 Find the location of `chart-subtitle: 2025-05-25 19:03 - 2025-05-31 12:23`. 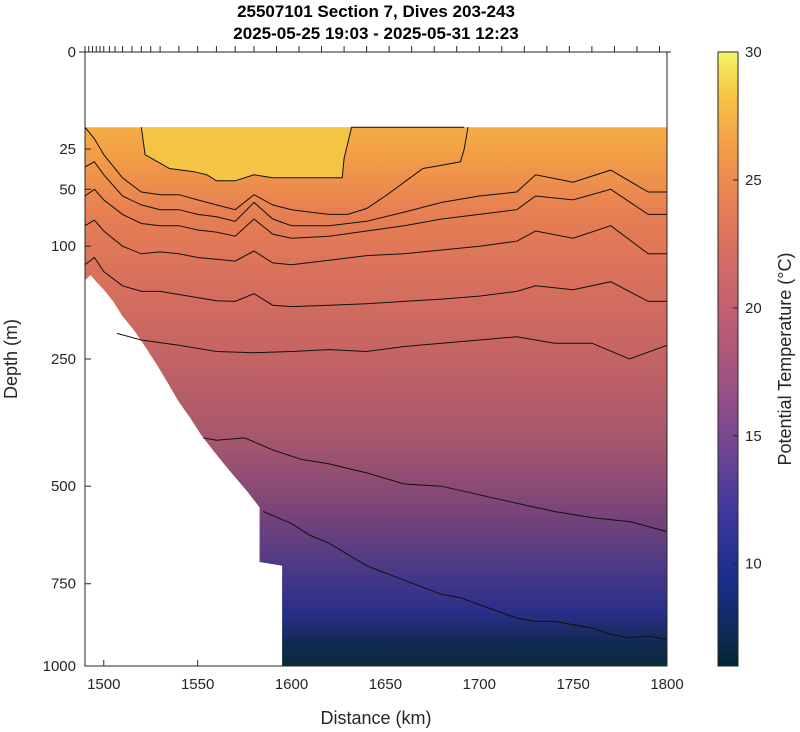

chart-subtitle: 2025-05-25 19:03 - 2025-05-31 12:23 is located at coordinates (375, 33).